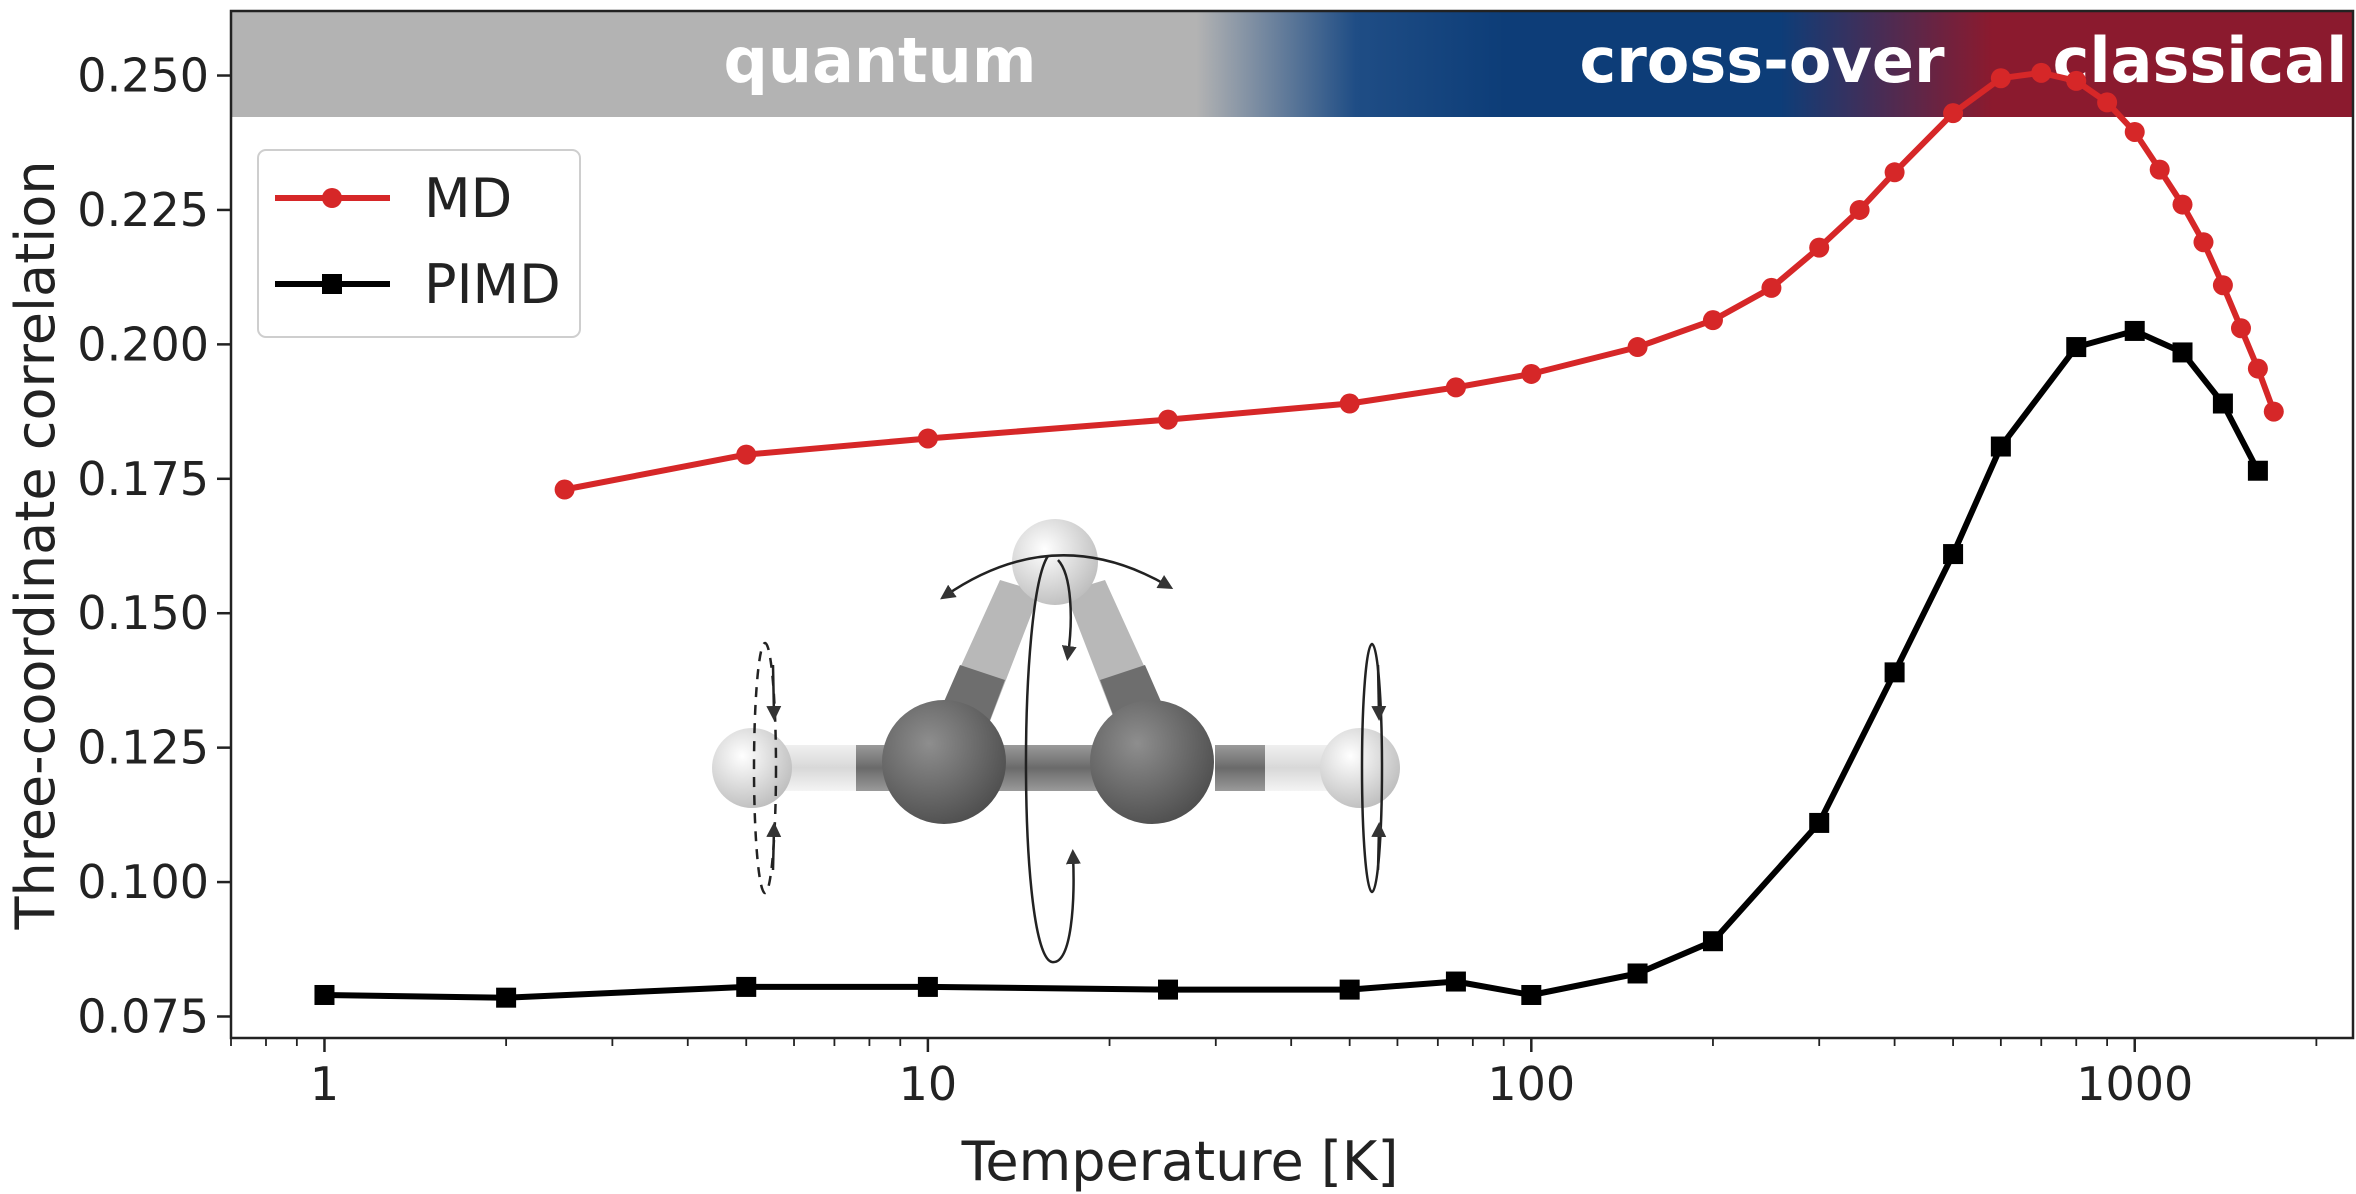 This screenshot has height=1194, width=2356. I want to click on regime-label-cross-over: cross-over, so click(1762, 60).